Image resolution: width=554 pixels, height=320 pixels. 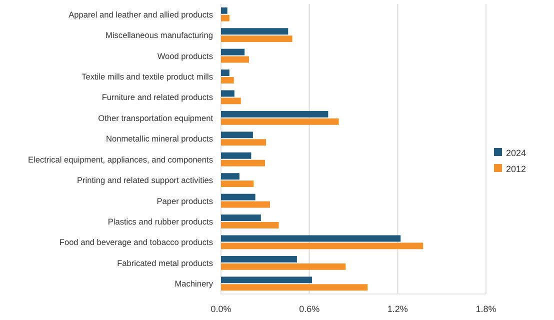 What do you see at coordinates (194, 283) in the screenshot?
I see `y-tick-label: Machinery` at bounding box center [194, 283].